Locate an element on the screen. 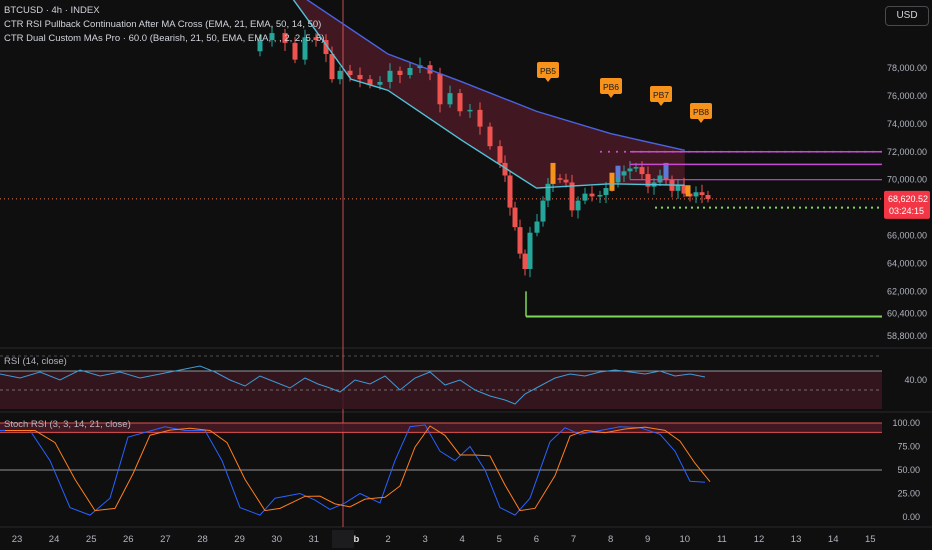 This screenshot has height=550, width=932. last-price-value: 68,620.52 is located at coordinates (908, 199).